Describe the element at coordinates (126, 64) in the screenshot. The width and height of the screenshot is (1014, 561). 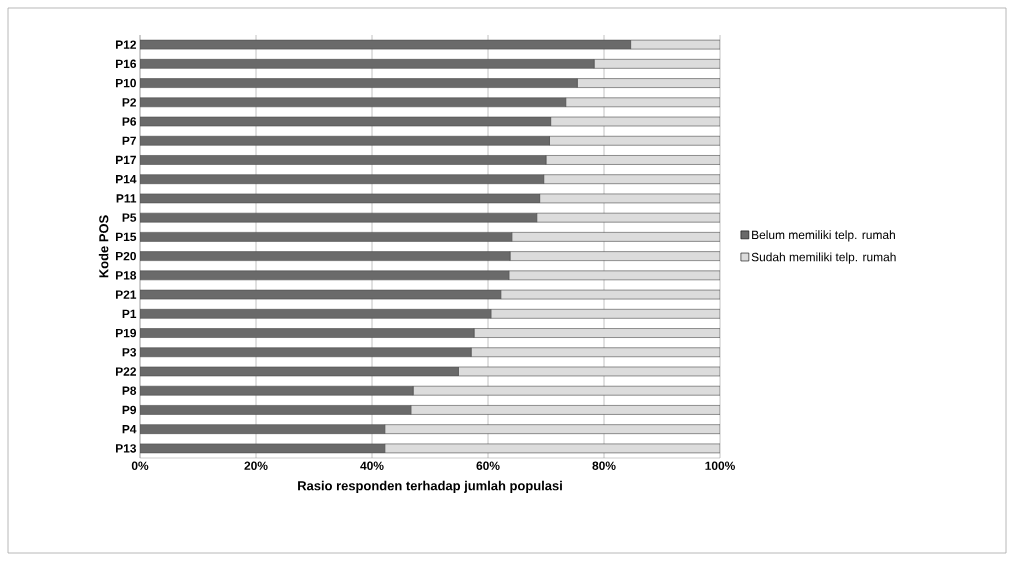
I see `y-tick-label: P16` at that location.